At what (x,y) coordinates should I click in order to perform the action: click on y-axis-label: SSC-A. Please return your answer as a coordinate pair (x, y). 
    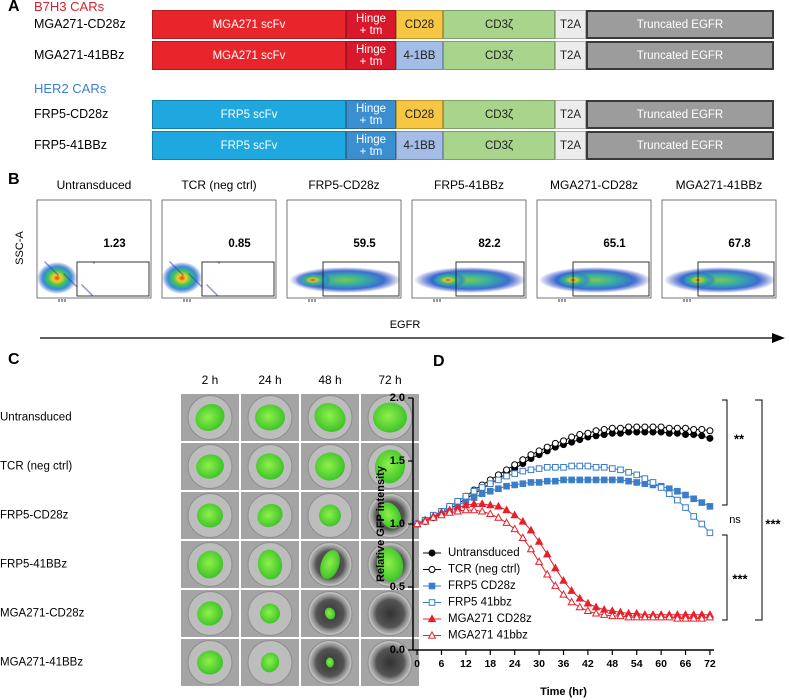
    Looking at the image, I should click on (20, 248).